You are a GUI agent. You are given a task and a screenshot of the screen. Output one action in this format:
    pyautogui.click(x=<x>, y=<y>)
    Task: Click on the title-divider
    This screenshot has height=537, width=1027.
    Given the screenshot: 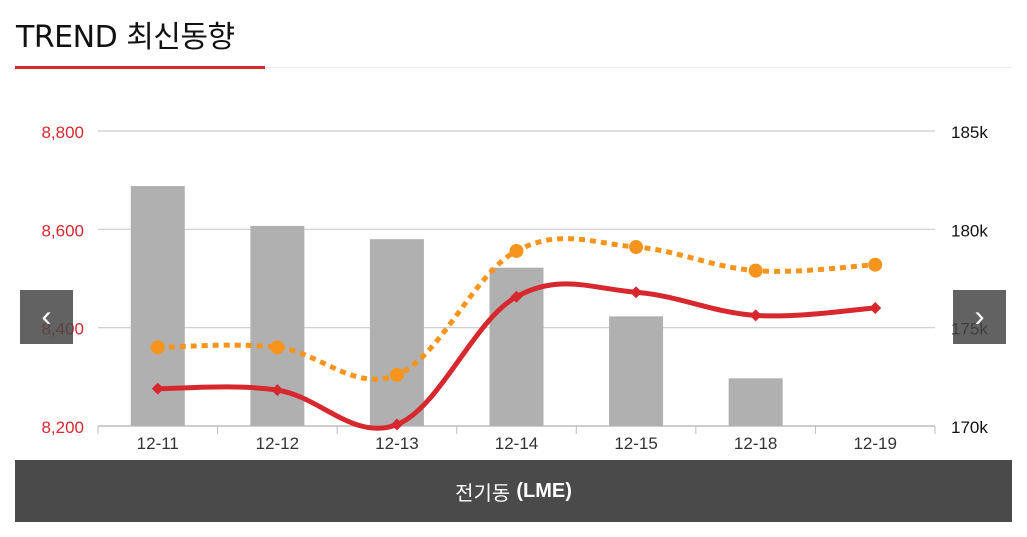 What is the action you would take?
    pyautogui.click(x=638, y=67)
    